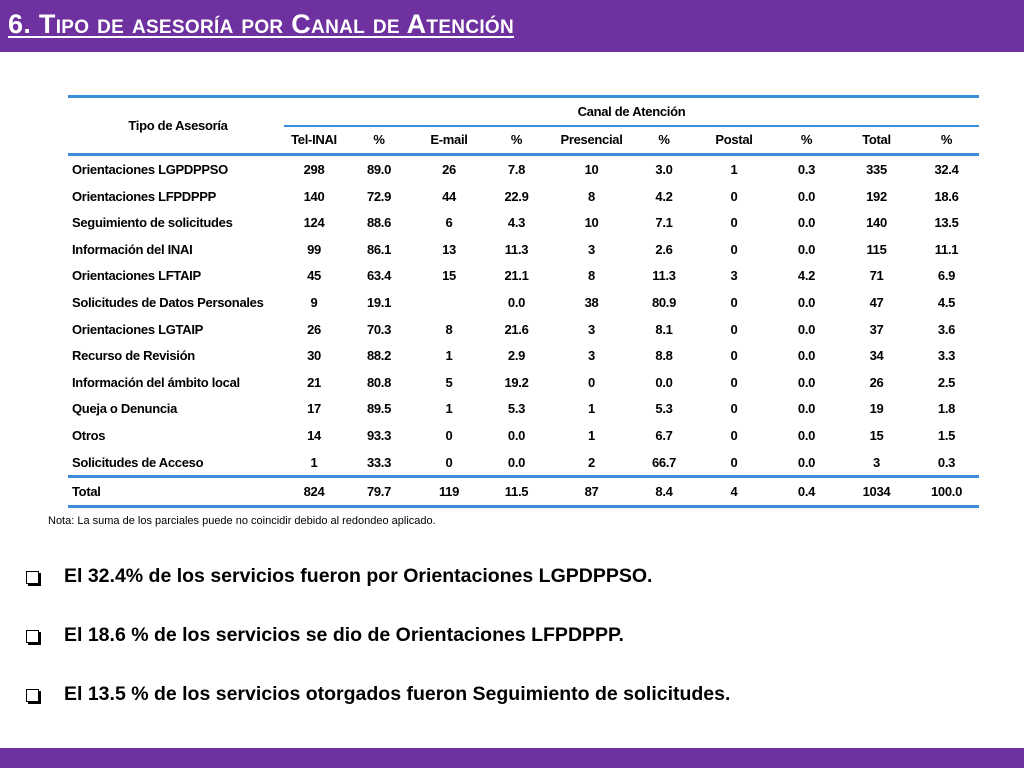  Describe the element at coordinates (449, 223) in the screenshot. I see `table-cell: 6` at that location.